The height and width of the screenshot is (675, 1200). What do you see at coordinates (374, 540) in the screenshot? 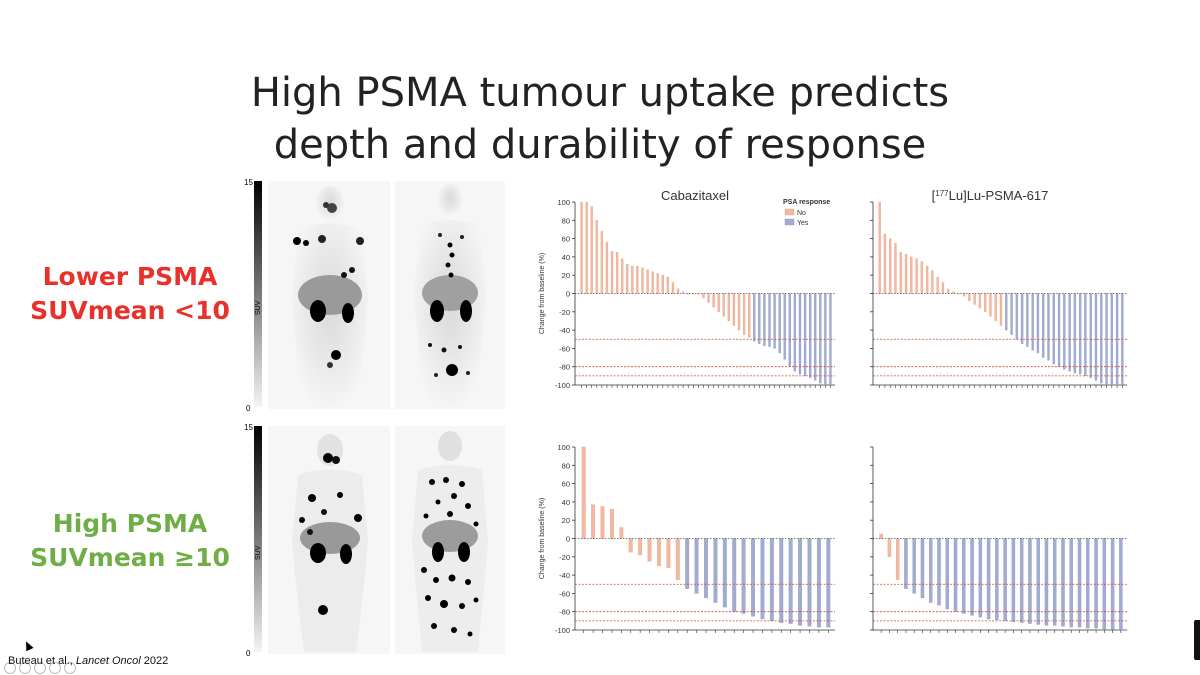
I see `pet-scan-high: 15 0 SUV` at bounding box center [374, 540].